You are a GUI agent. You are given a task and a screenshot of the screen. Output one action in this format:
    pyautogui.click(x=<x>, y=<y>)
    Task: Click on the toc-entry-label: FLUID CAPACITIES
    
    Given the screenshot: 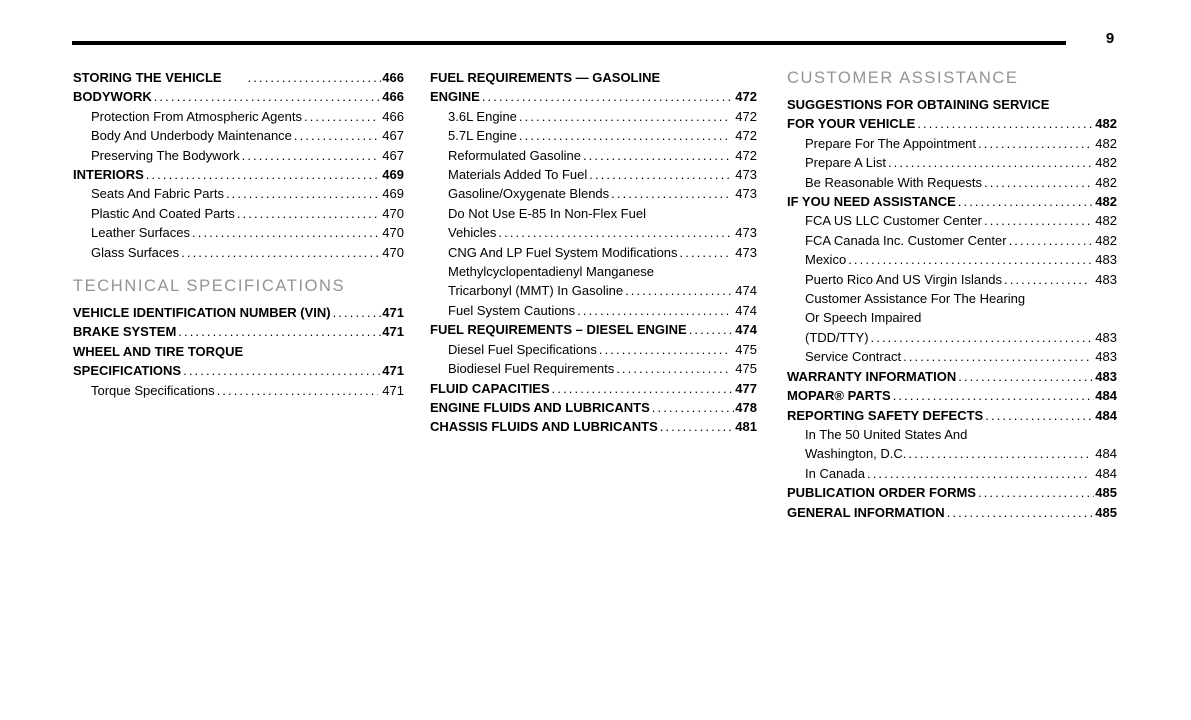 What is the action you would take?
    pyautogui.click(x=490, y=388)
    